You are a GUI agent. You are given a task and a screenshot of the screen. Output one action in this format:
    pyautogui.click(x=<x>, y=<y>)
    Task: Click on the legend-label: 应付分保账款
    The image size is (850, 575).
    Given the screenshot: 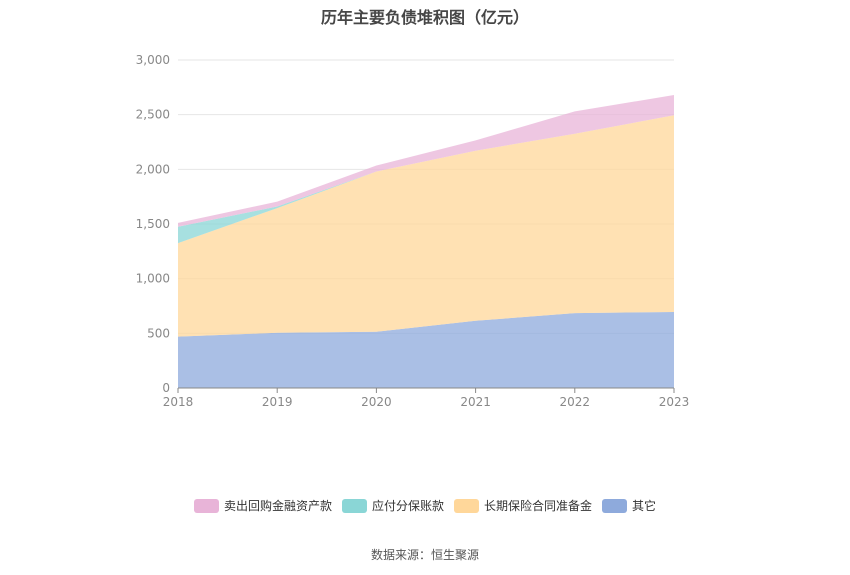 What is the action you would take?
    pyautogui.click(x=408, y=505)
    